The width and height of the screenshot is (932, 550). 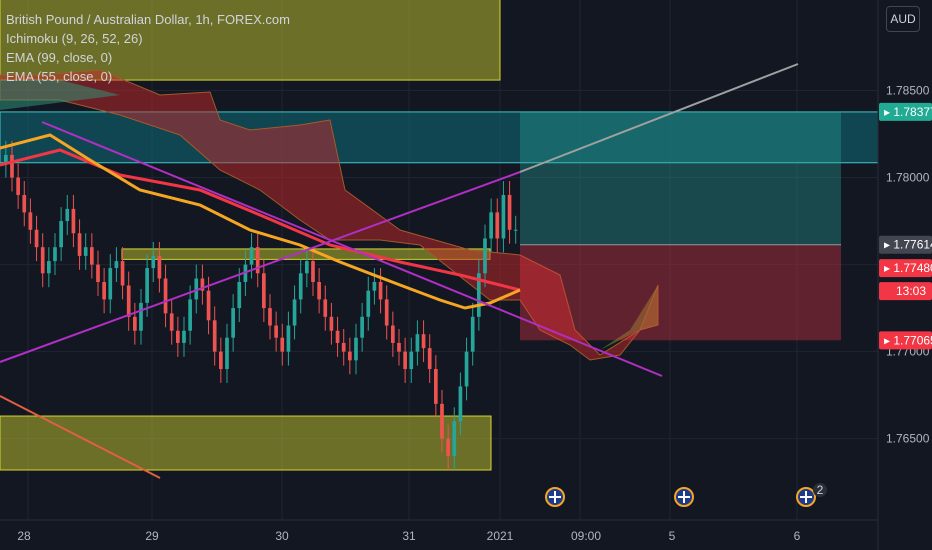 I want to click on price-tag-target, so click(x=905, y=111).